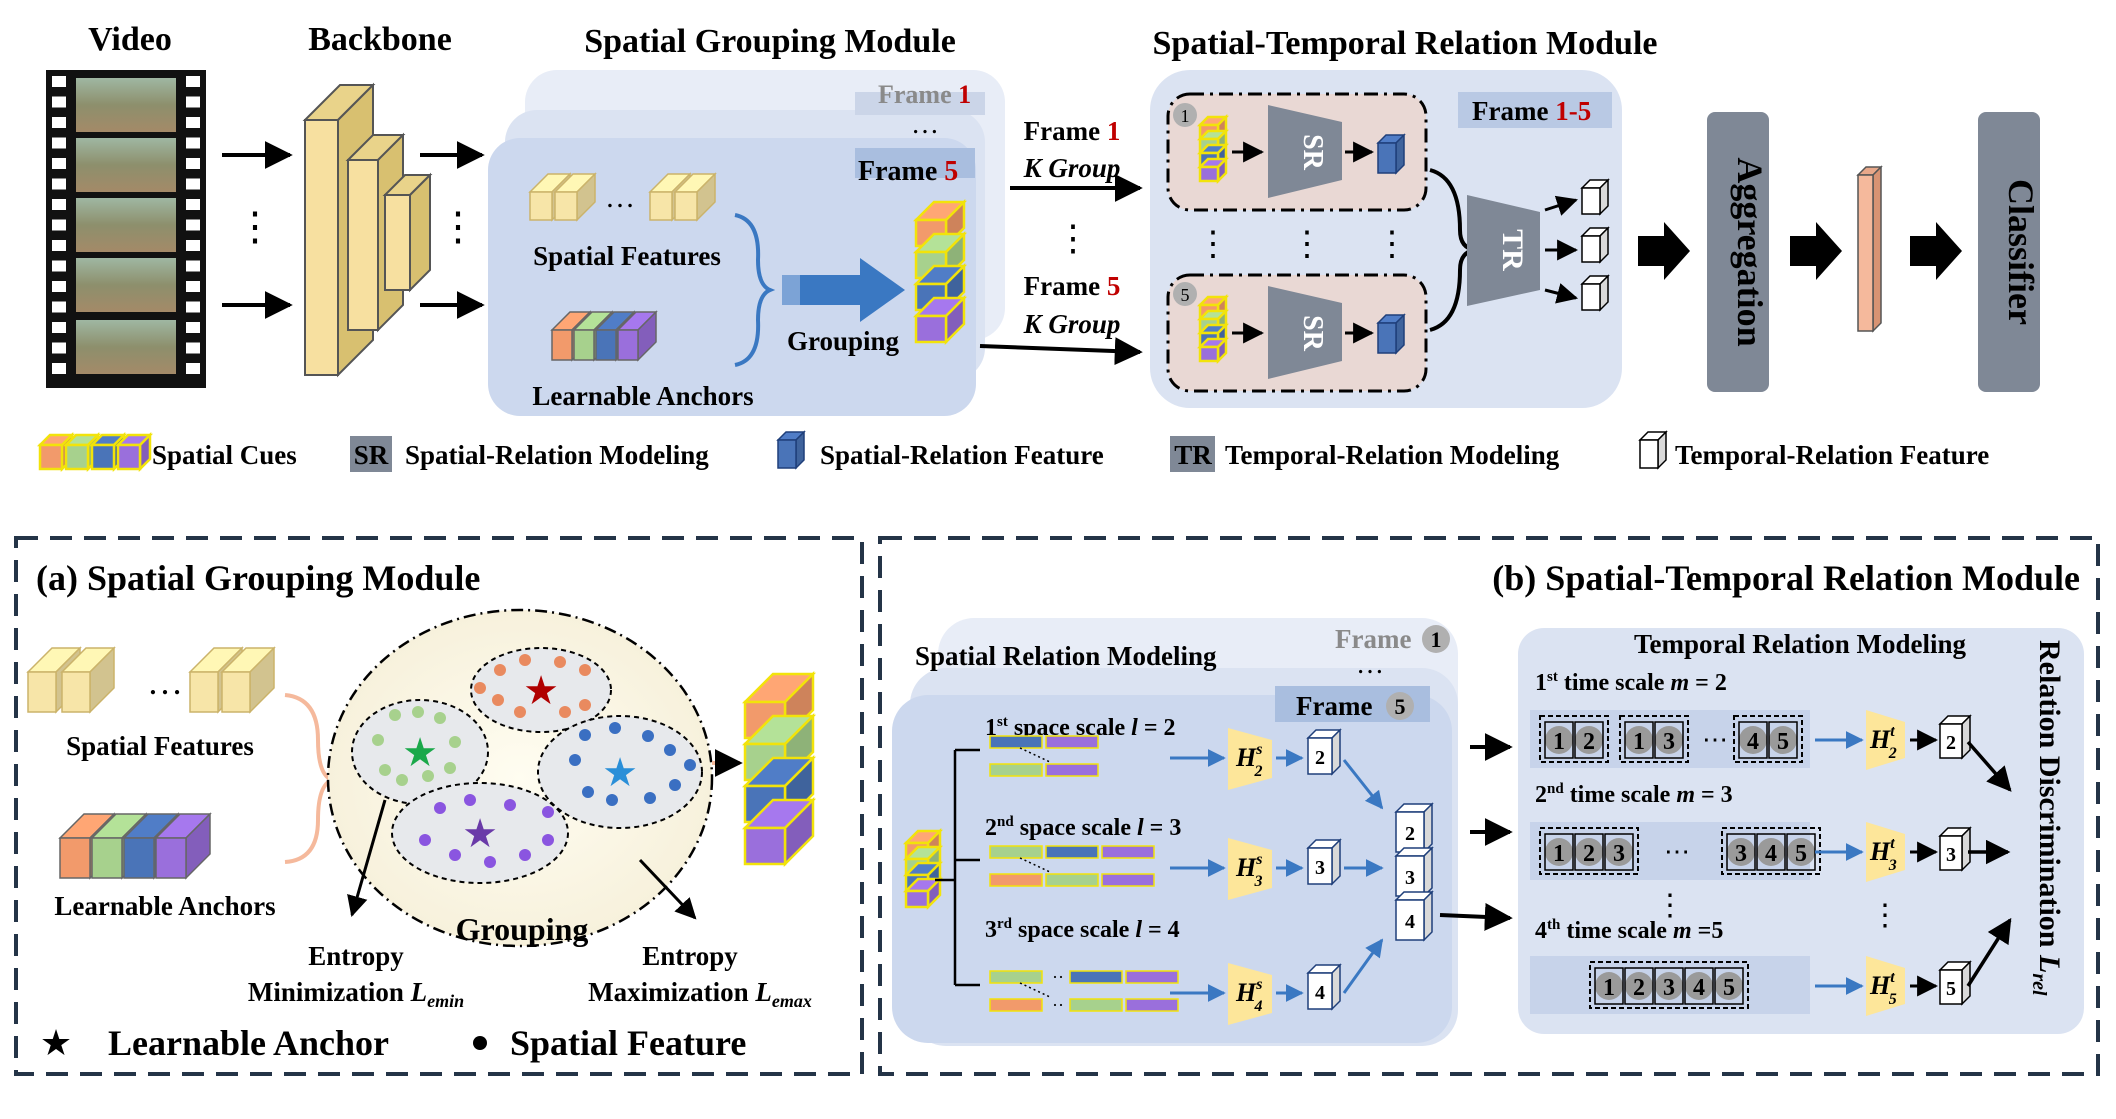 This screenshot has width=2116, height=1119. What do you see at coordinates (458, 226) in the screenshot?
I see `vdots-backbone: ⋮` at bounding box center [458, 226].